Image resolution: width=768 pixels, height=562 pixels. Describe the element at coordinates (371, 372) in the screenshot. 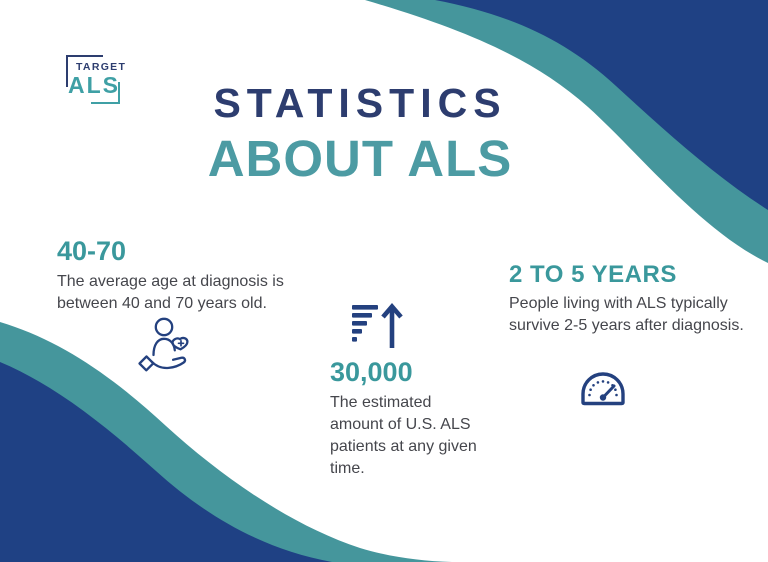

I see `stat-patients-heading: 30,000` at that location.